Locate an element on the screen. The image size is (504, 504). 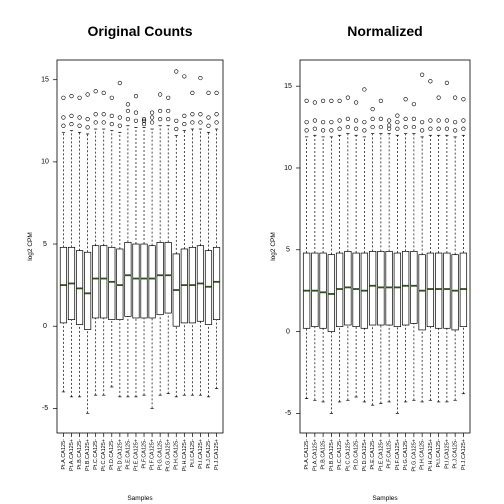
x-tick-label: Pt.B.CA125+ is located at coordinates (88, 455).